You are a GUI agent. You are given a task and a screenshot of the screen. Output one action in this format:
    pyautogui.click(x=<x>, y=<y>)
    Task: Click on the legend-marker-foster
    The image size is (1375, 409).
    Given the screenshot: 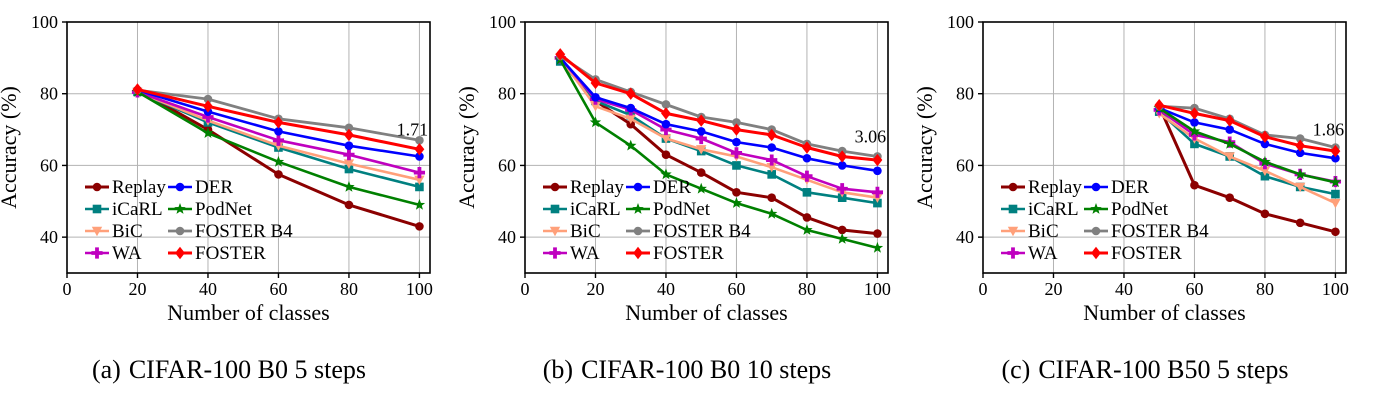 What is the action you would take?
    pyautogui.click(x=180, y=253)
    